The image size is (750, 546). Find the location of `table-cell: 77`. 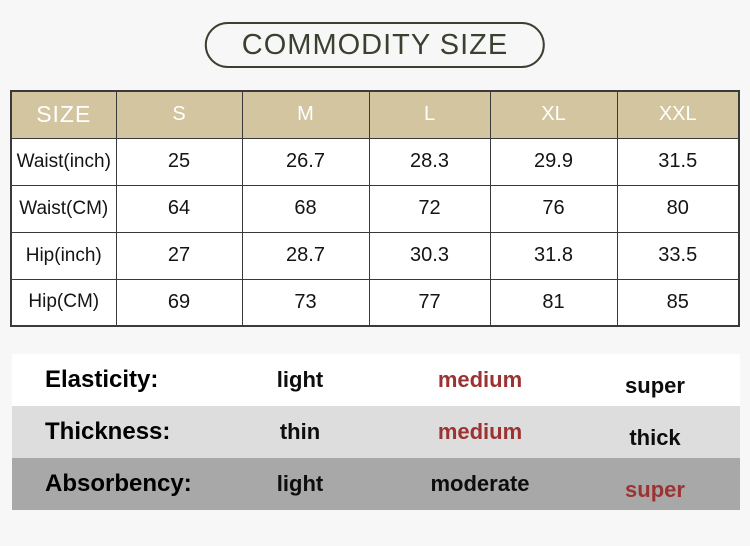

table-cell: 77 is located at coordinates (429, 302).